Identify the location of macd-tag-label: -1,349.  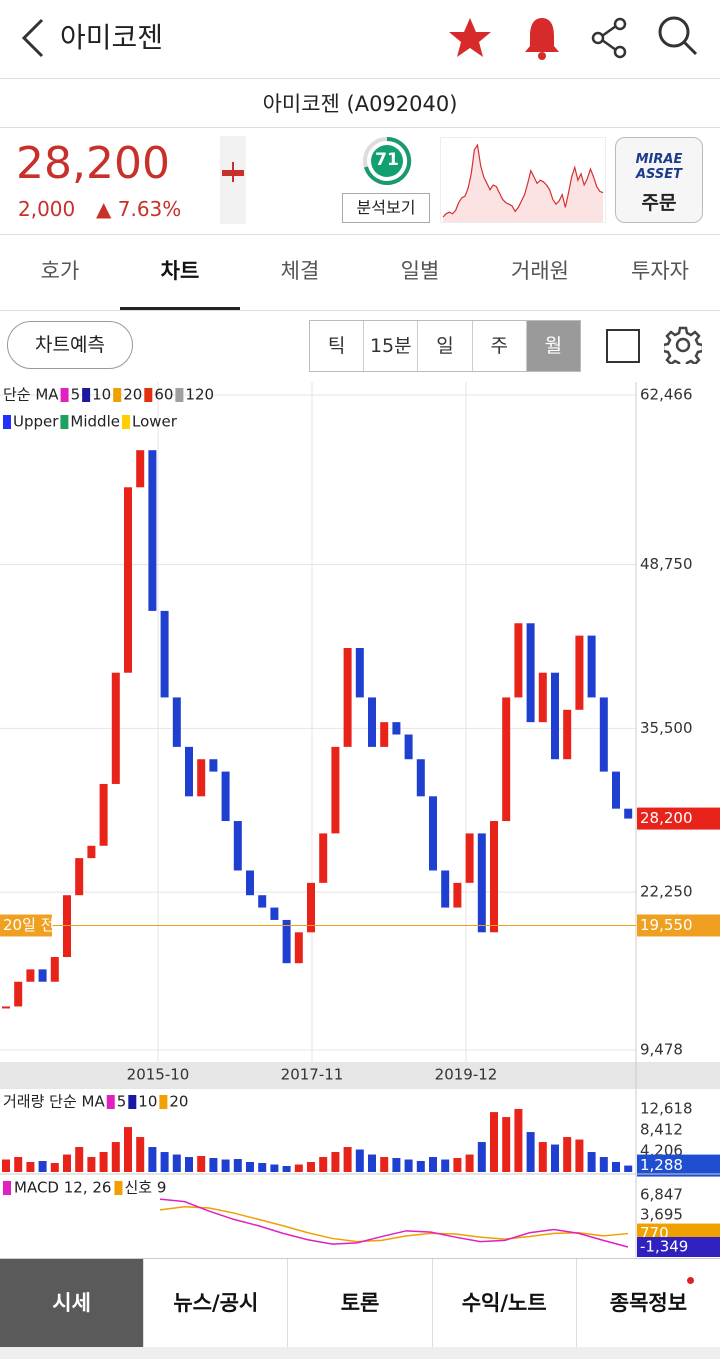
(664, 1247).